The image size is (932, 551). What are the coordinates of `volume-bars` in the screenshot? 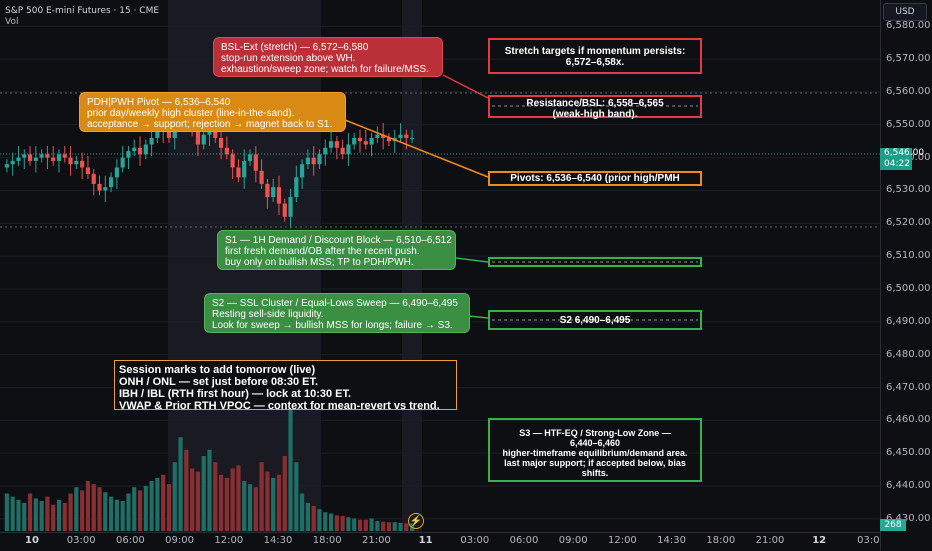 It's located at (209, 456).